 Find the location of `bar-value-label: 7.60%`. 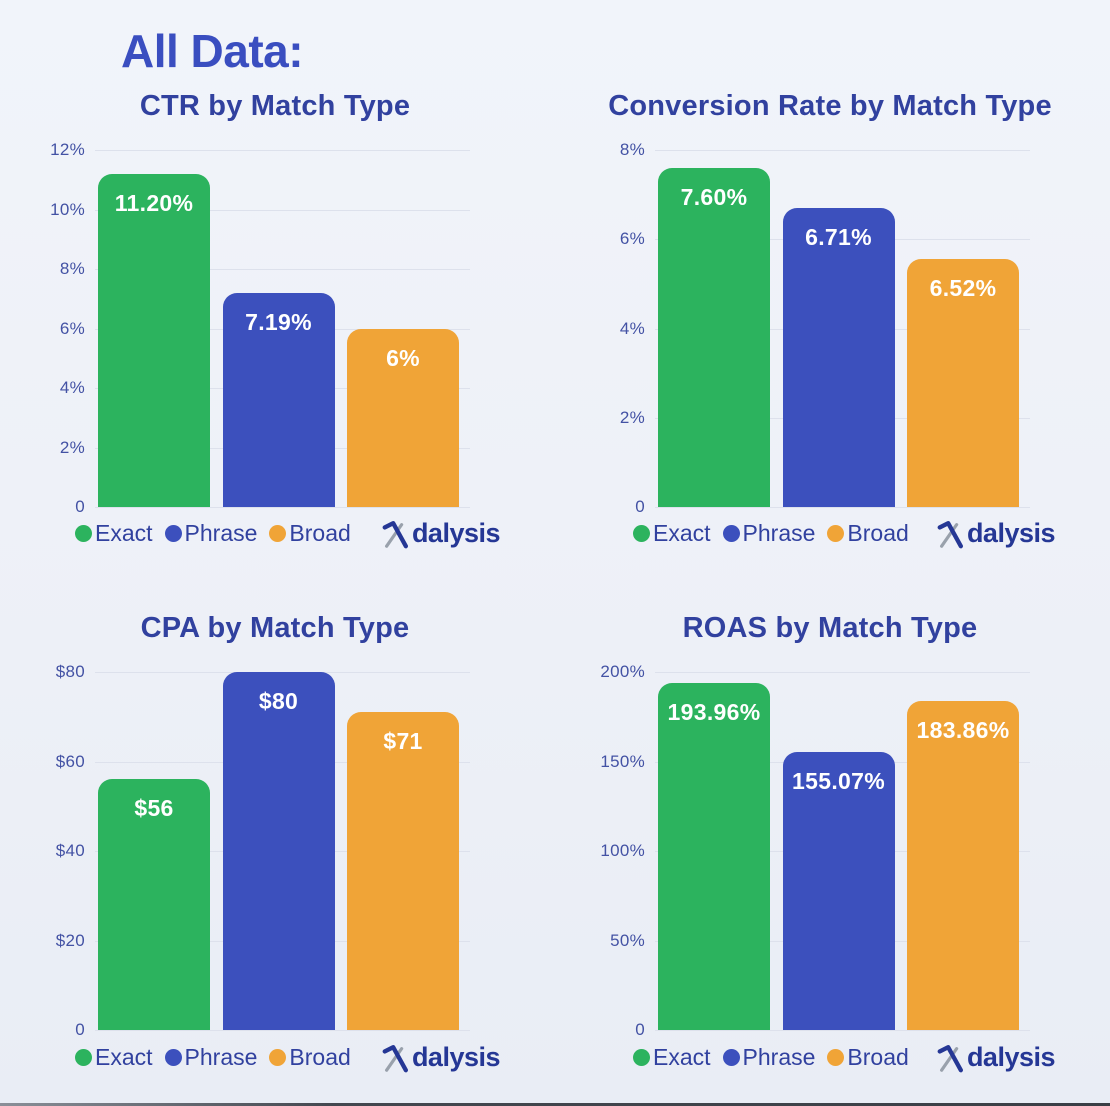

bar-value-label: 7.60% is located at coordinates (714, 196).